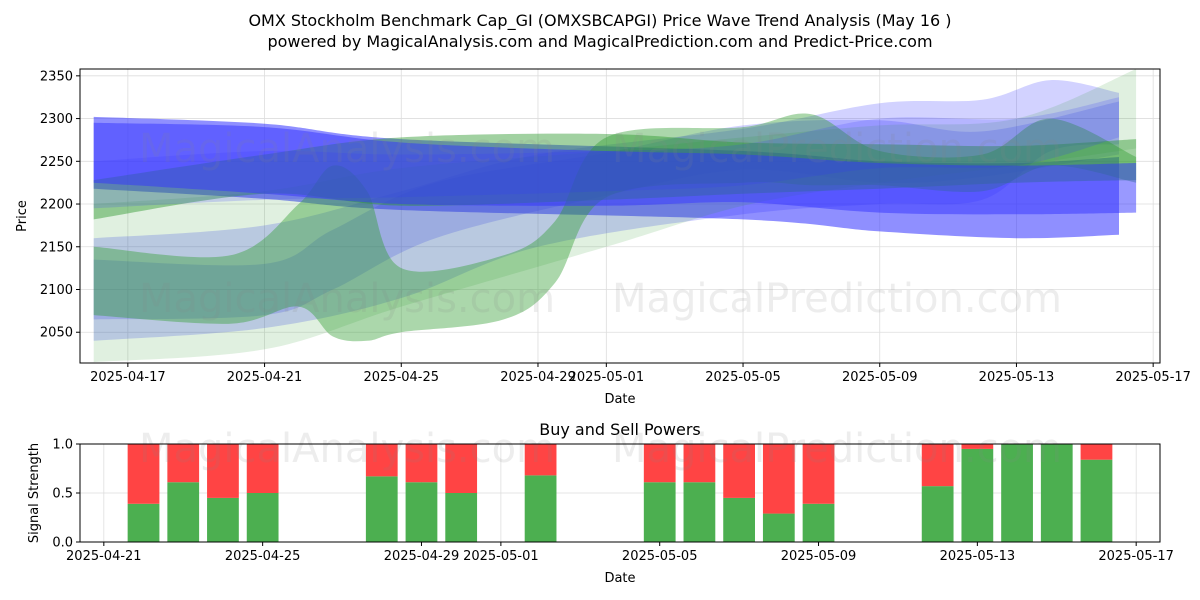 The width and height of the screenshot is (1200, 600). I want to click on buy-sell-y-tick-label: 0.0, so click(62, 543).